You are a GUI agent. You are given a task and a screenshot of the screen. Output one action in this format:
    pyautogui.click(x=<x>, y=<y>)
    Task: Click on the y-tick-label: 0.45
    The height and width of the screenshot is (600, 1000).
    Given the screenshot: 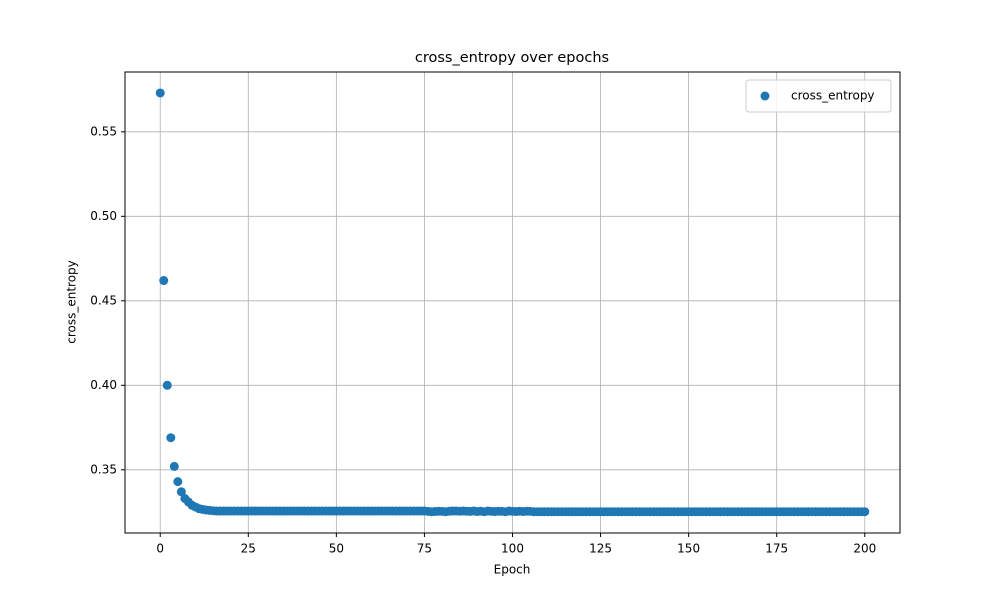 What is the action you would take?
    pyautogui.click(x=103, y=300)
    